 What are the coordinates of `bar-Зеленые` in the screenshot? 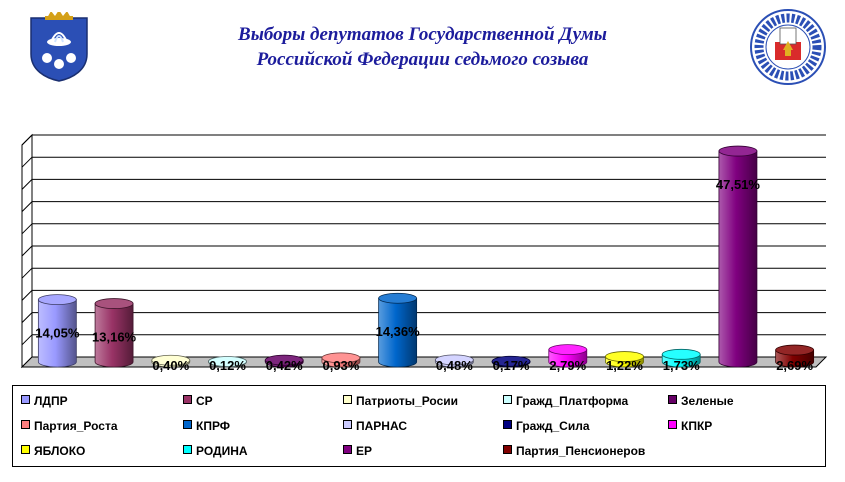 It's located at (284, 361).